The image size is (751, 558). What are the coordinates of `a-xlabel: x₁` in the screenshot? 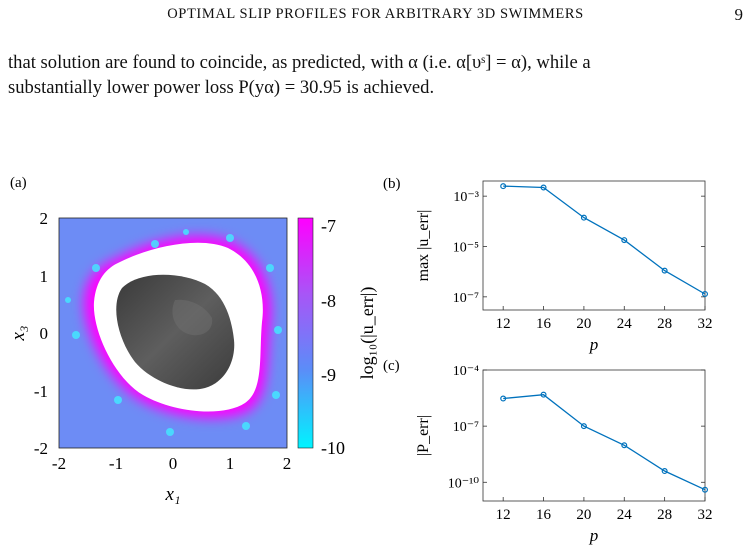 It's located at (172, 494).